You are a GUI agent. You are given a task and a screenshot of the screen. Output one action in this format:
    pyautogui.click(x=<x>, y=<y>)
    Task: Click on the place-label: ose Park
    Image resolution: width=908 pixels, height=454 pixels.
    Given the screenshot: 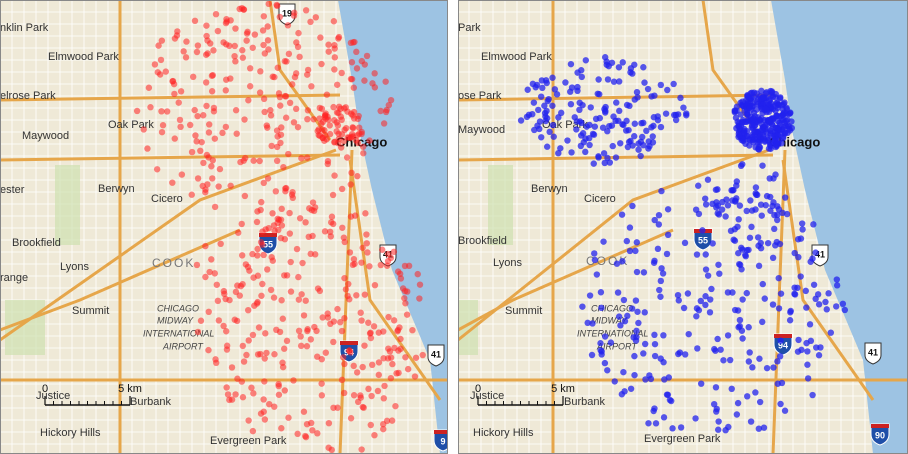 What is the action you would take?
    pyautogui.click(x=480, y=96)
    